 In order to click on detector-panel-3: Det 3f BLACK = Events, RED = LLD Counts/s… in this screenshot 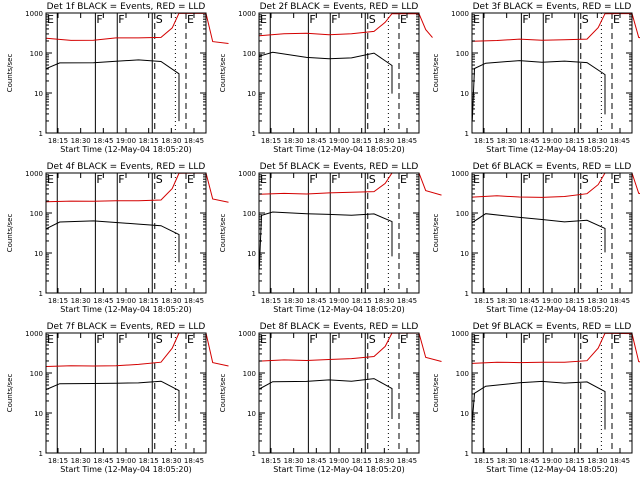, I will do `click(536, 78)`.